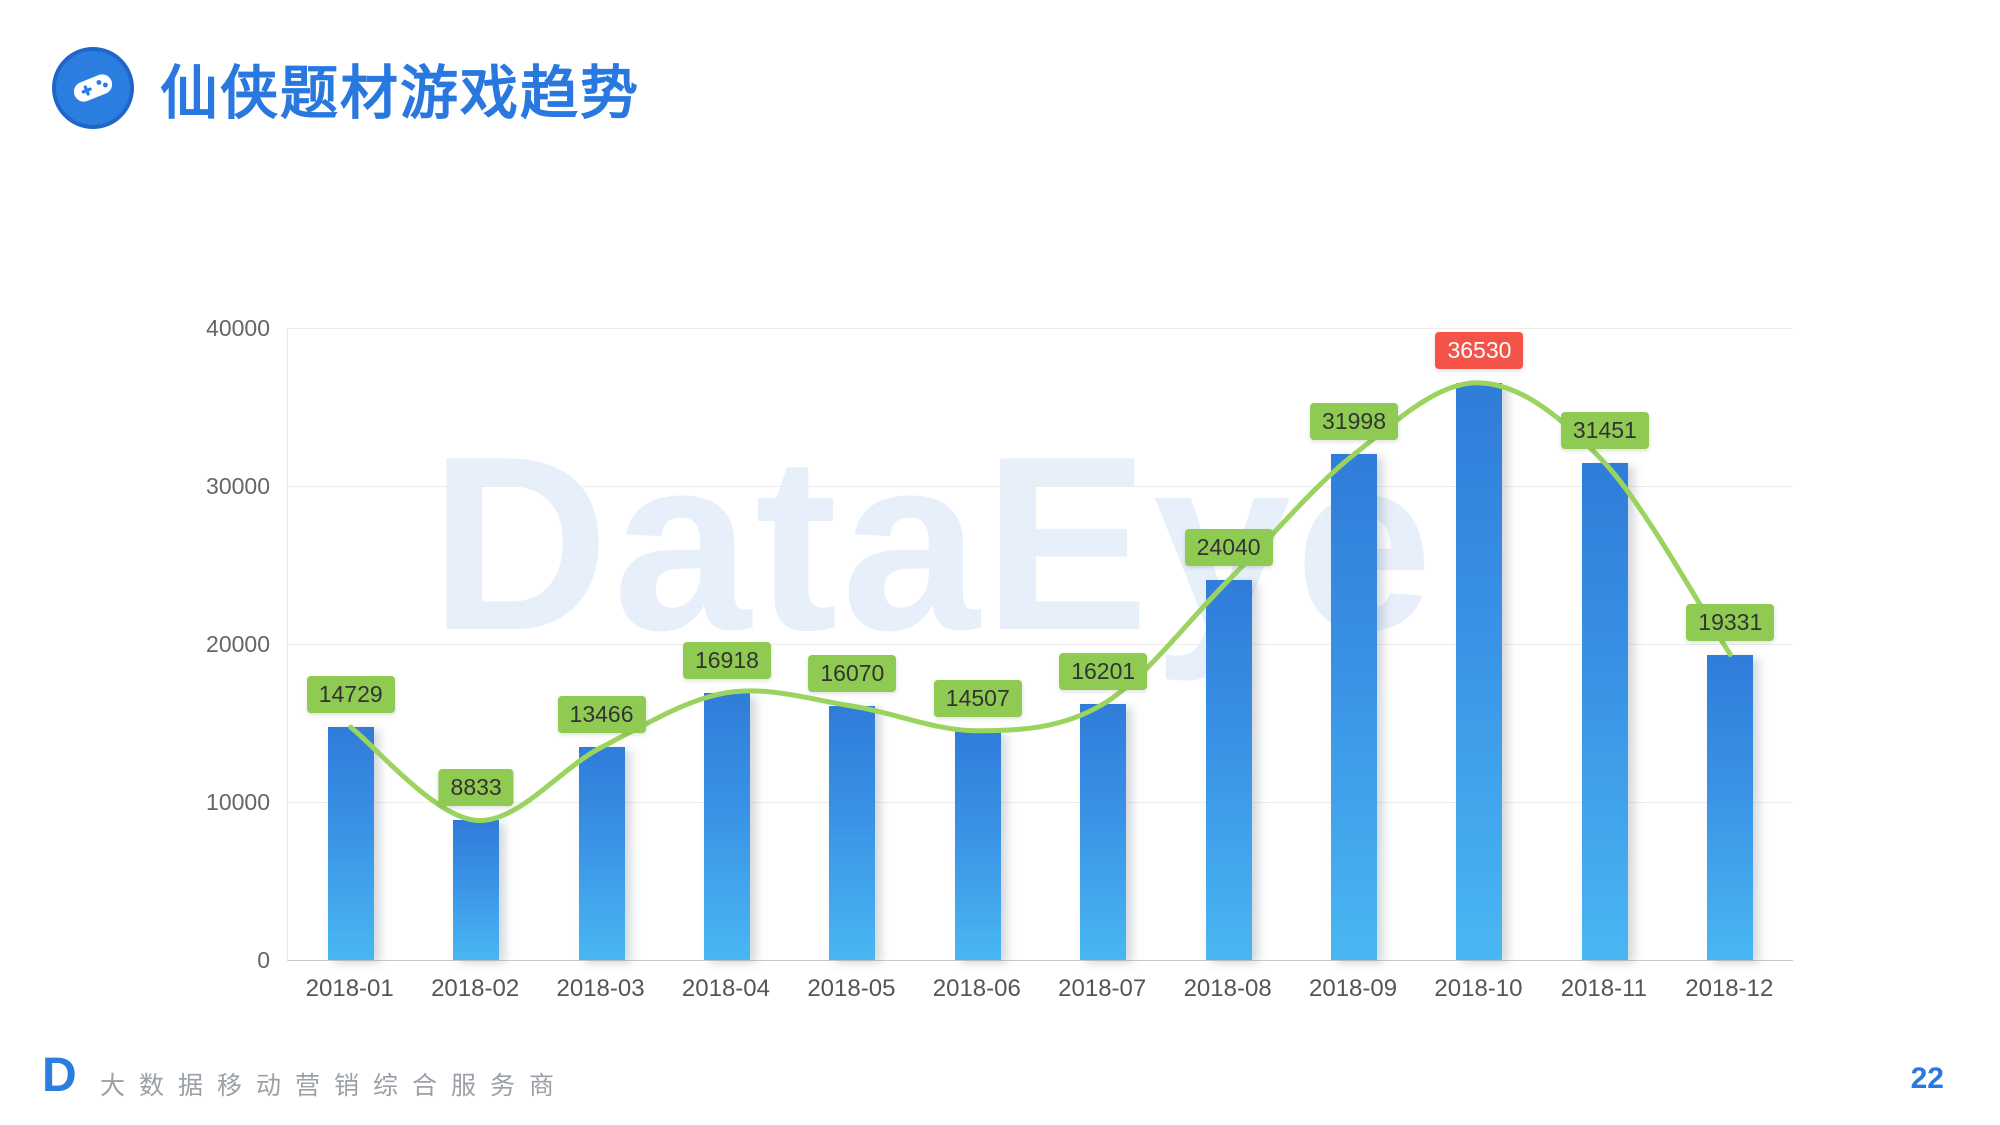 Image resolution: width=2000 pixels, height=1125 pixels. Describe the element at coordinates (349, 988) in the screenshot. I see `x-axis-label: 2018-01` at that location.